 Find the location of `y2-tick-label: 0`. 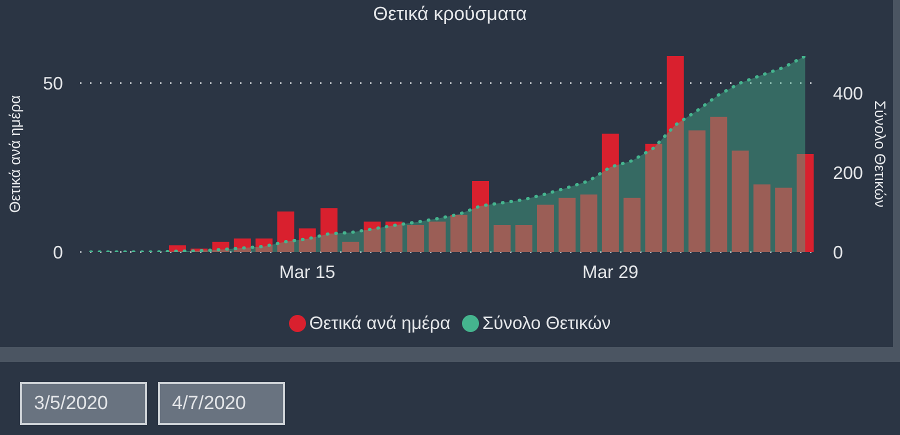

y2-tick-label: 0 is located at coordinates (838, 252).